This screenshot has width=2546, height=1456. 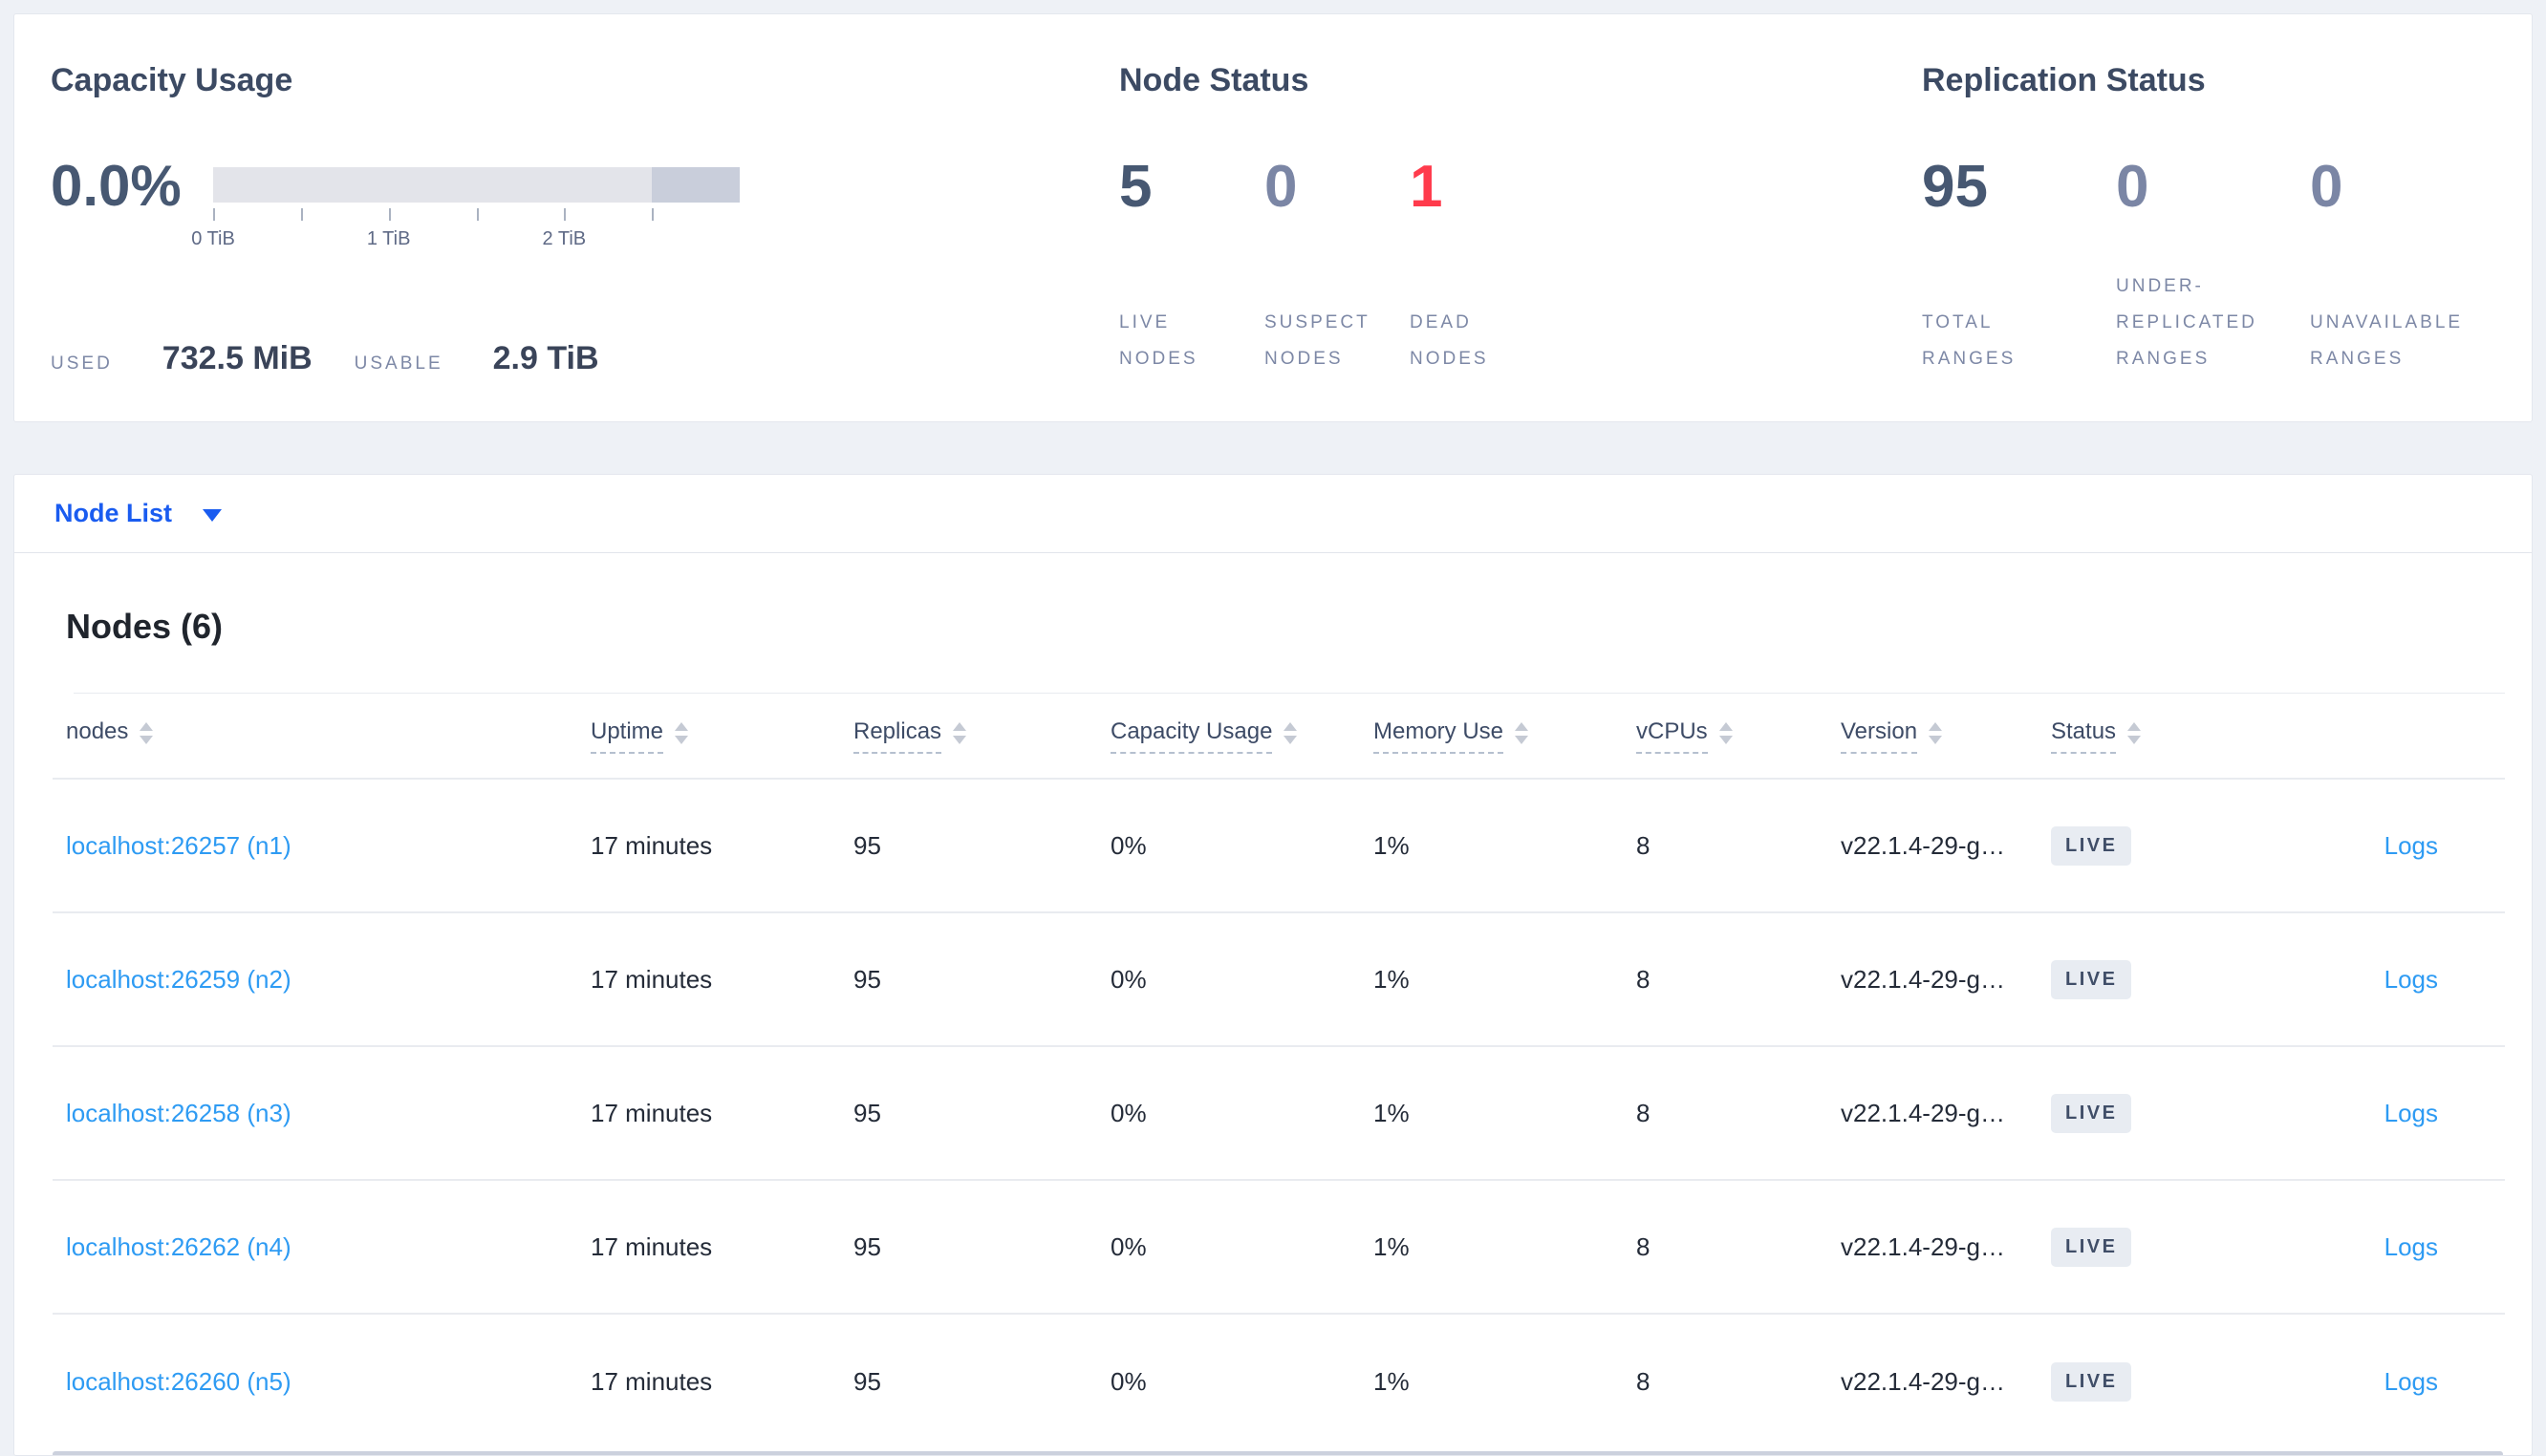 I want to click on column-header-uptime: Uptime, so click(x=722, y=736).